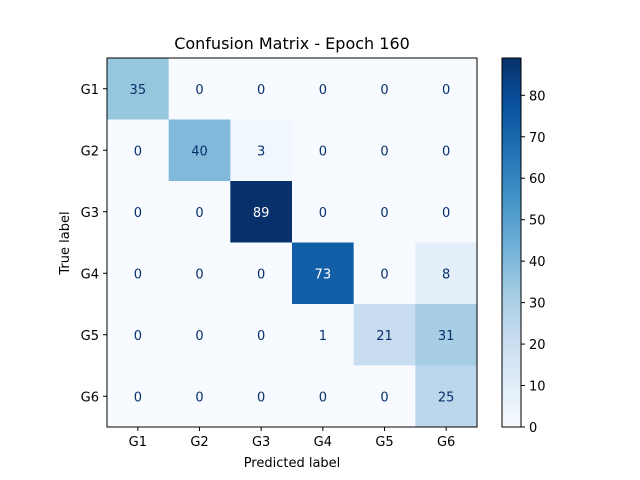  Describe the element at coordinates (292, 43) in the screenshot. I see `chart-title: Confusion Matrix - Epoch 160` at that location.